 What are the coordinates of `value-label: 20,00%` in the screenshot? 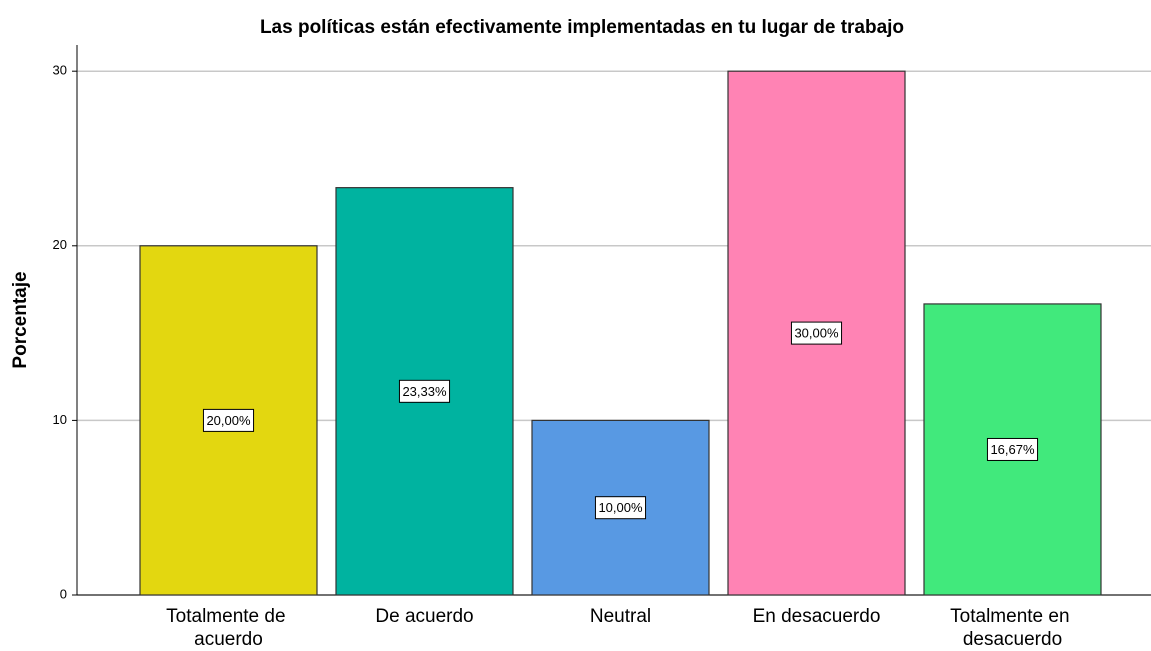 It's located at (228, 420).